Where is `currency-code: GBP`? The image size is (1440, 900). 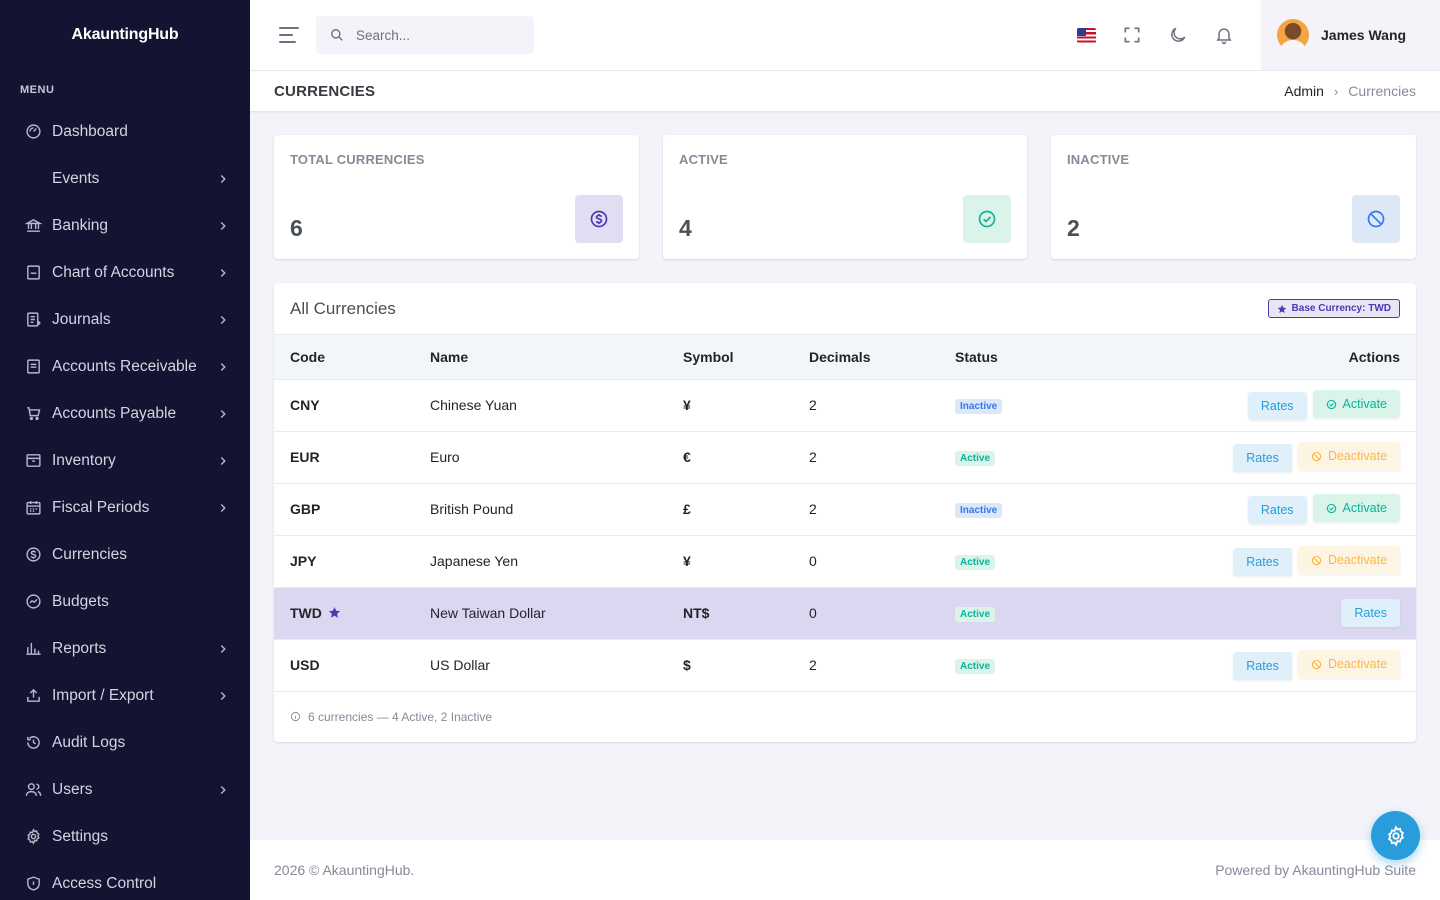
currency-code: GBP is located at coordinates (305, 509).